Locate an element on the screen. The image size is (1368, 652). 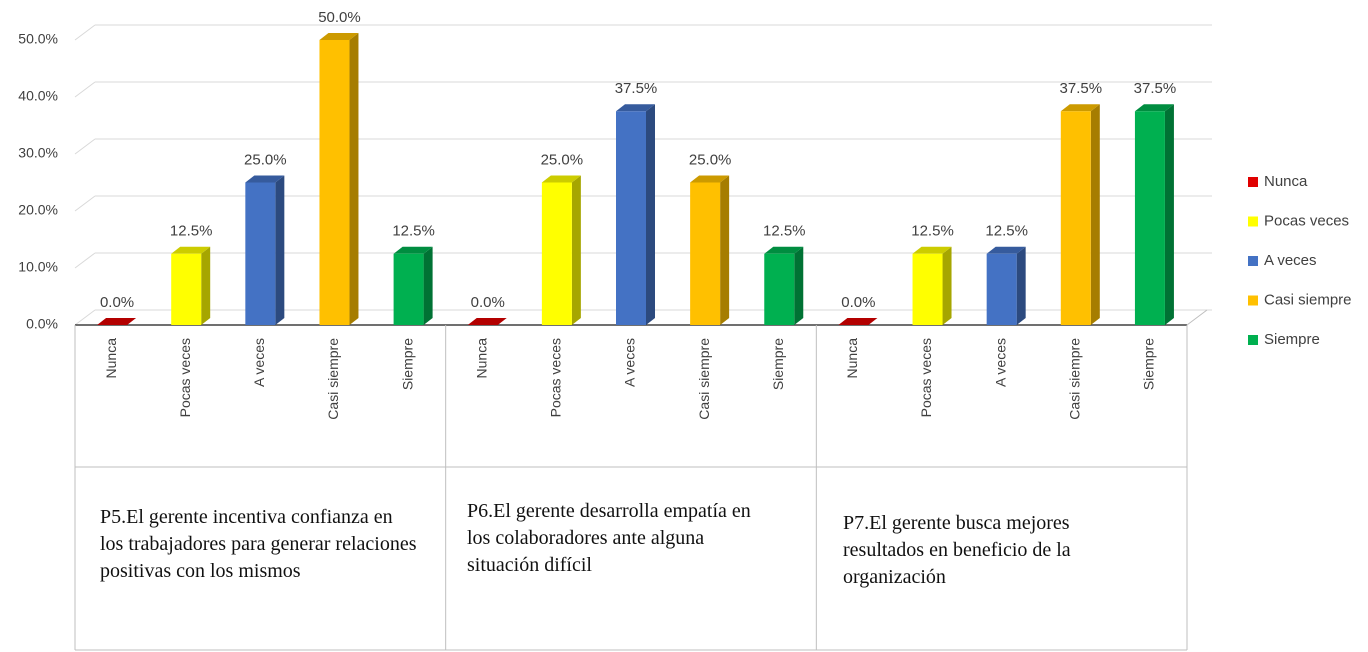
y-tick-label: 30.0% is located at coordinates (38, 153).